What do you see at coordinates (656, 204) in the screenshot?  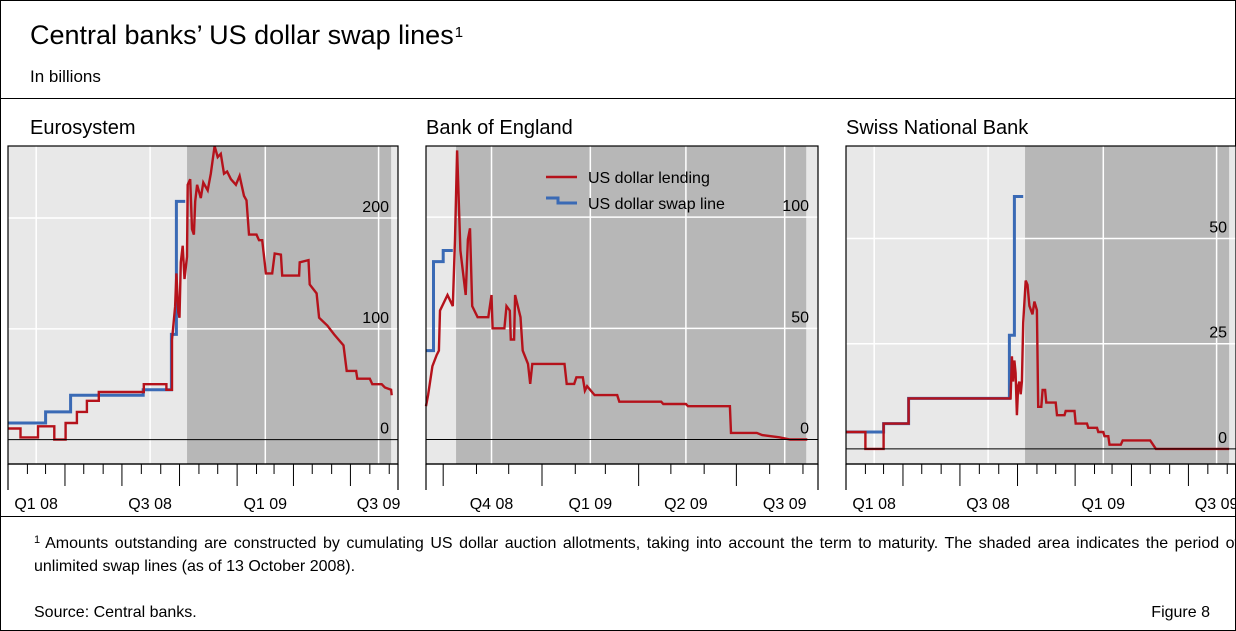 I see `legend-label: US dollar swap line` at bounding box center [656, 204].